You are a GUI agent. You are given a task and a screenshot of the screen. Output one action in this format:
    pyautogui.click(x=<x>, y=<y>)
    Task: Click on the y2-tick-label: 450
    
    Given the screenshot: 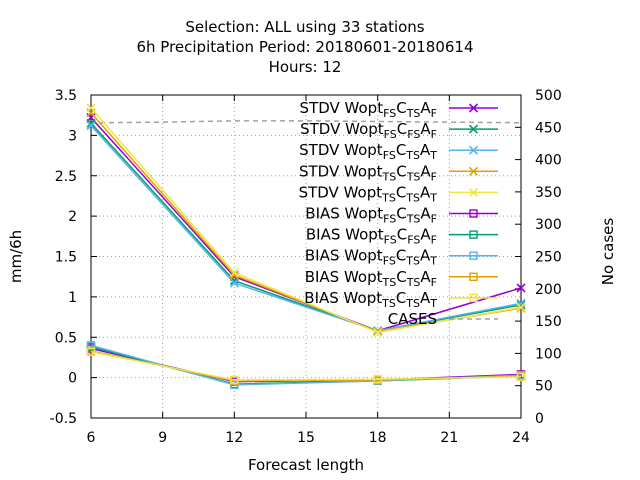 What is the action you would take?
    pyautogui.click(x=548, y=128)
    